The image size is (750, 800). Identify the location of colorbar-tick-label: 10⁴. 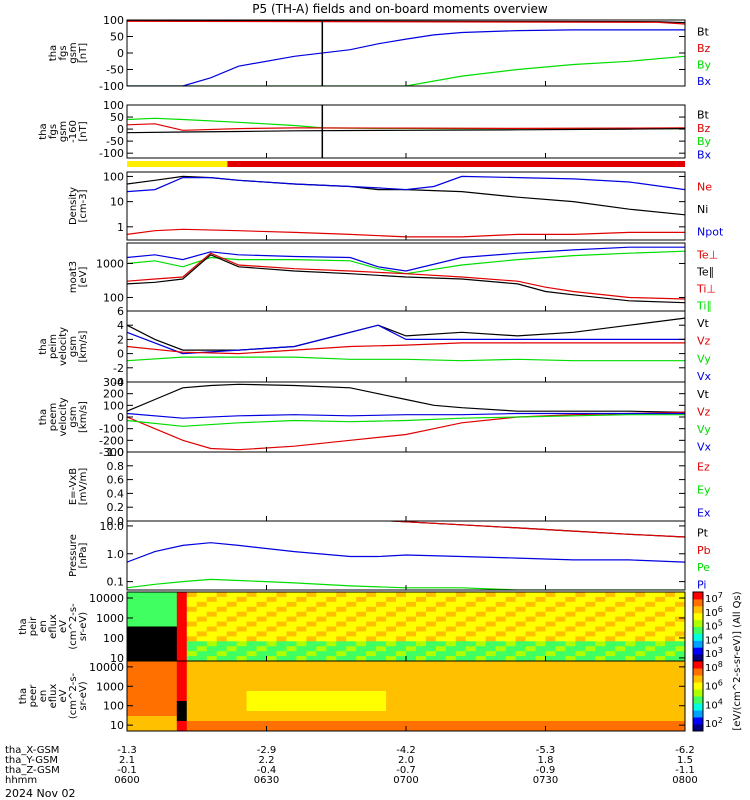
(714, 639).